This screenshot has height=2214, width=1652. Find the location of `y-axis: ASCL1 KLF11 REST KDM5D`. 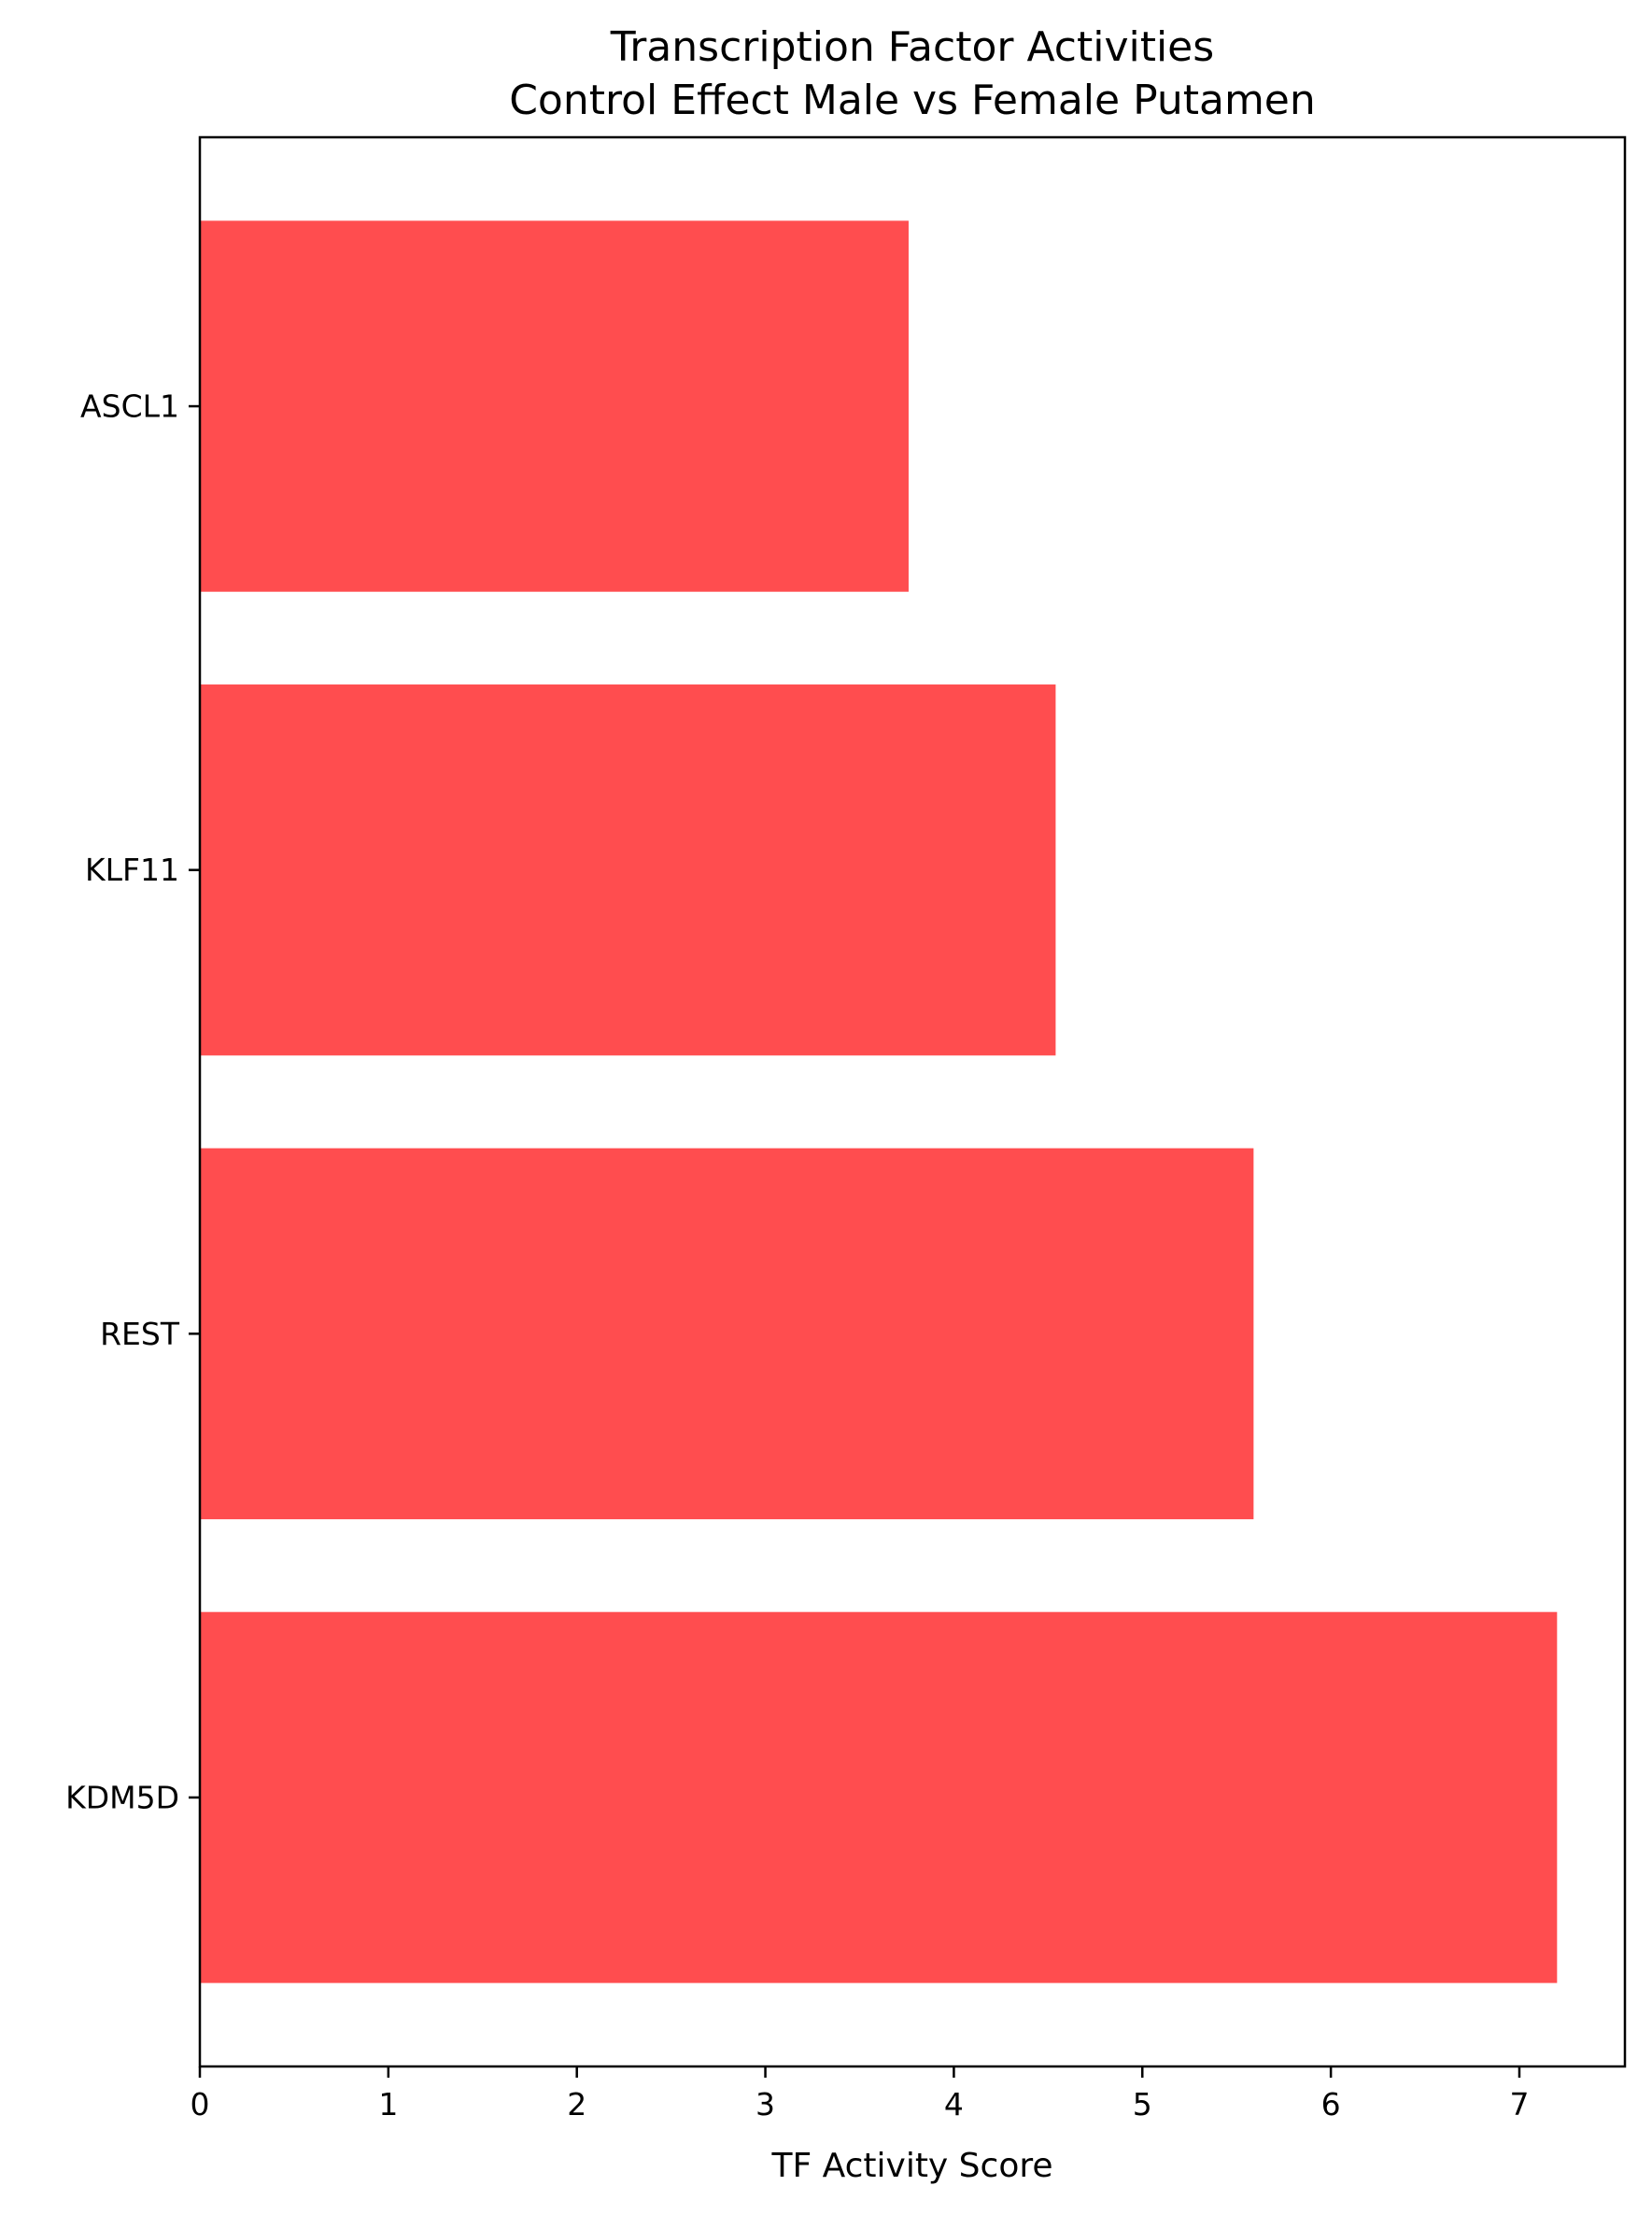

y-axis: ASCL1 KLF11 REST KDM5D is located at coordinates (132, 1101).